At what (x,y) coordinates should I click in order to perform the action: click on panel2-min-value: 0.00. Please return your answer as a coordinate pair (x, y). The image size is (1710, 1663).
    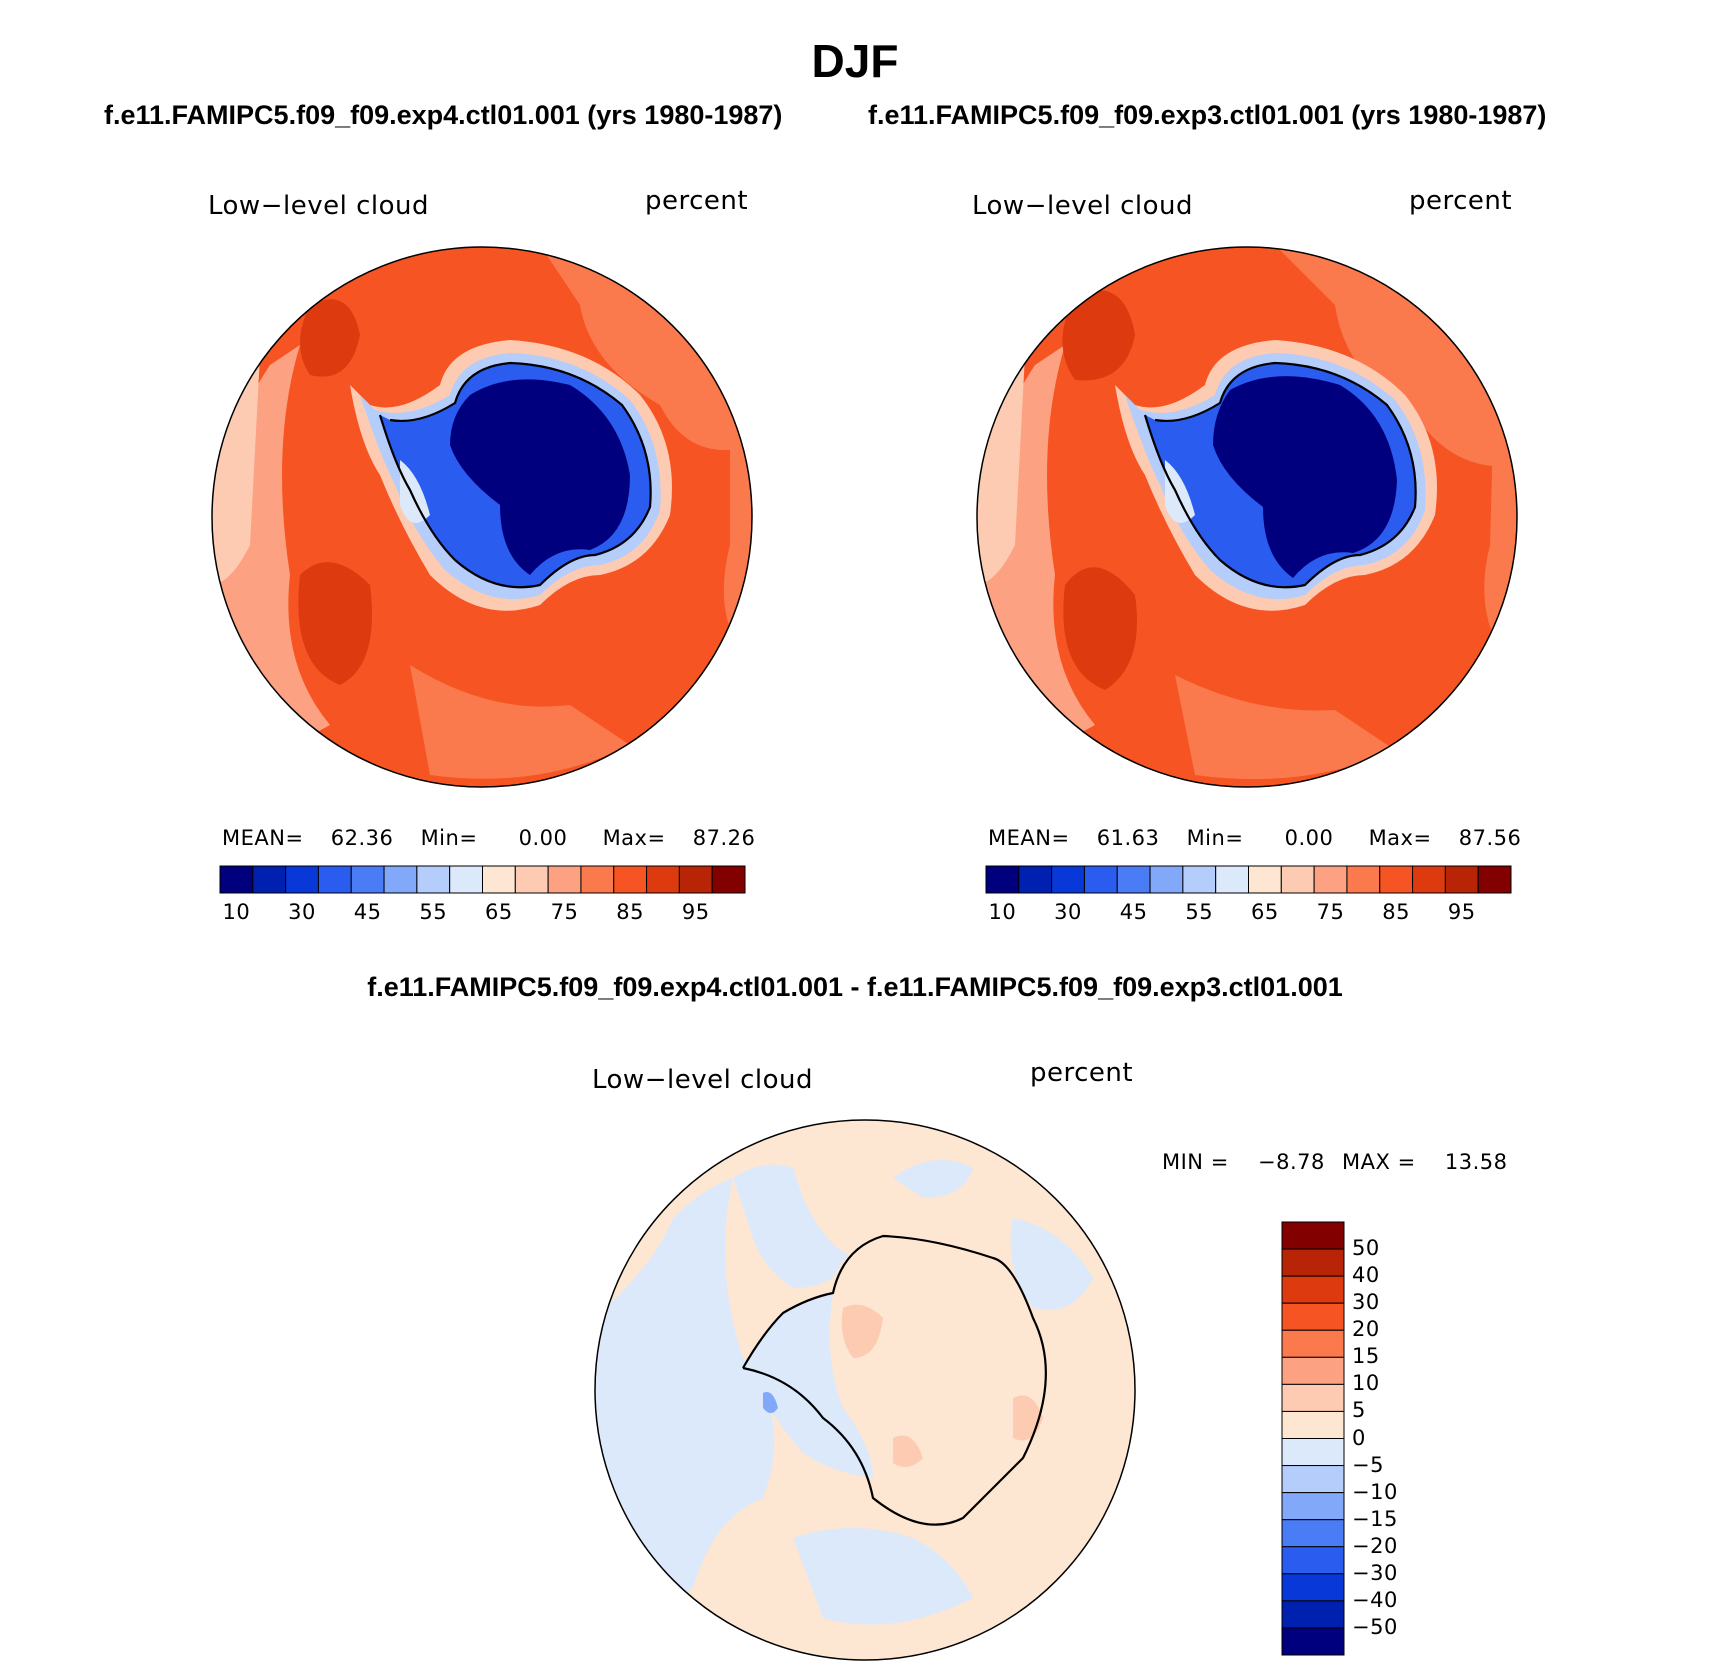
    Looking at the image, I should click on (1309, 838).